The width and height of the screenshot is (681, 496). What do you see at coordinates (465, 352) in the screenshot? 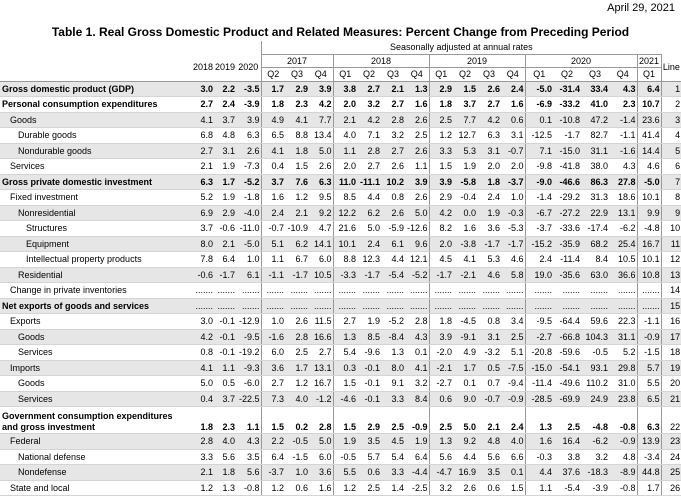
I see `cell-value: 4.9` at bounding box center [465, 352].